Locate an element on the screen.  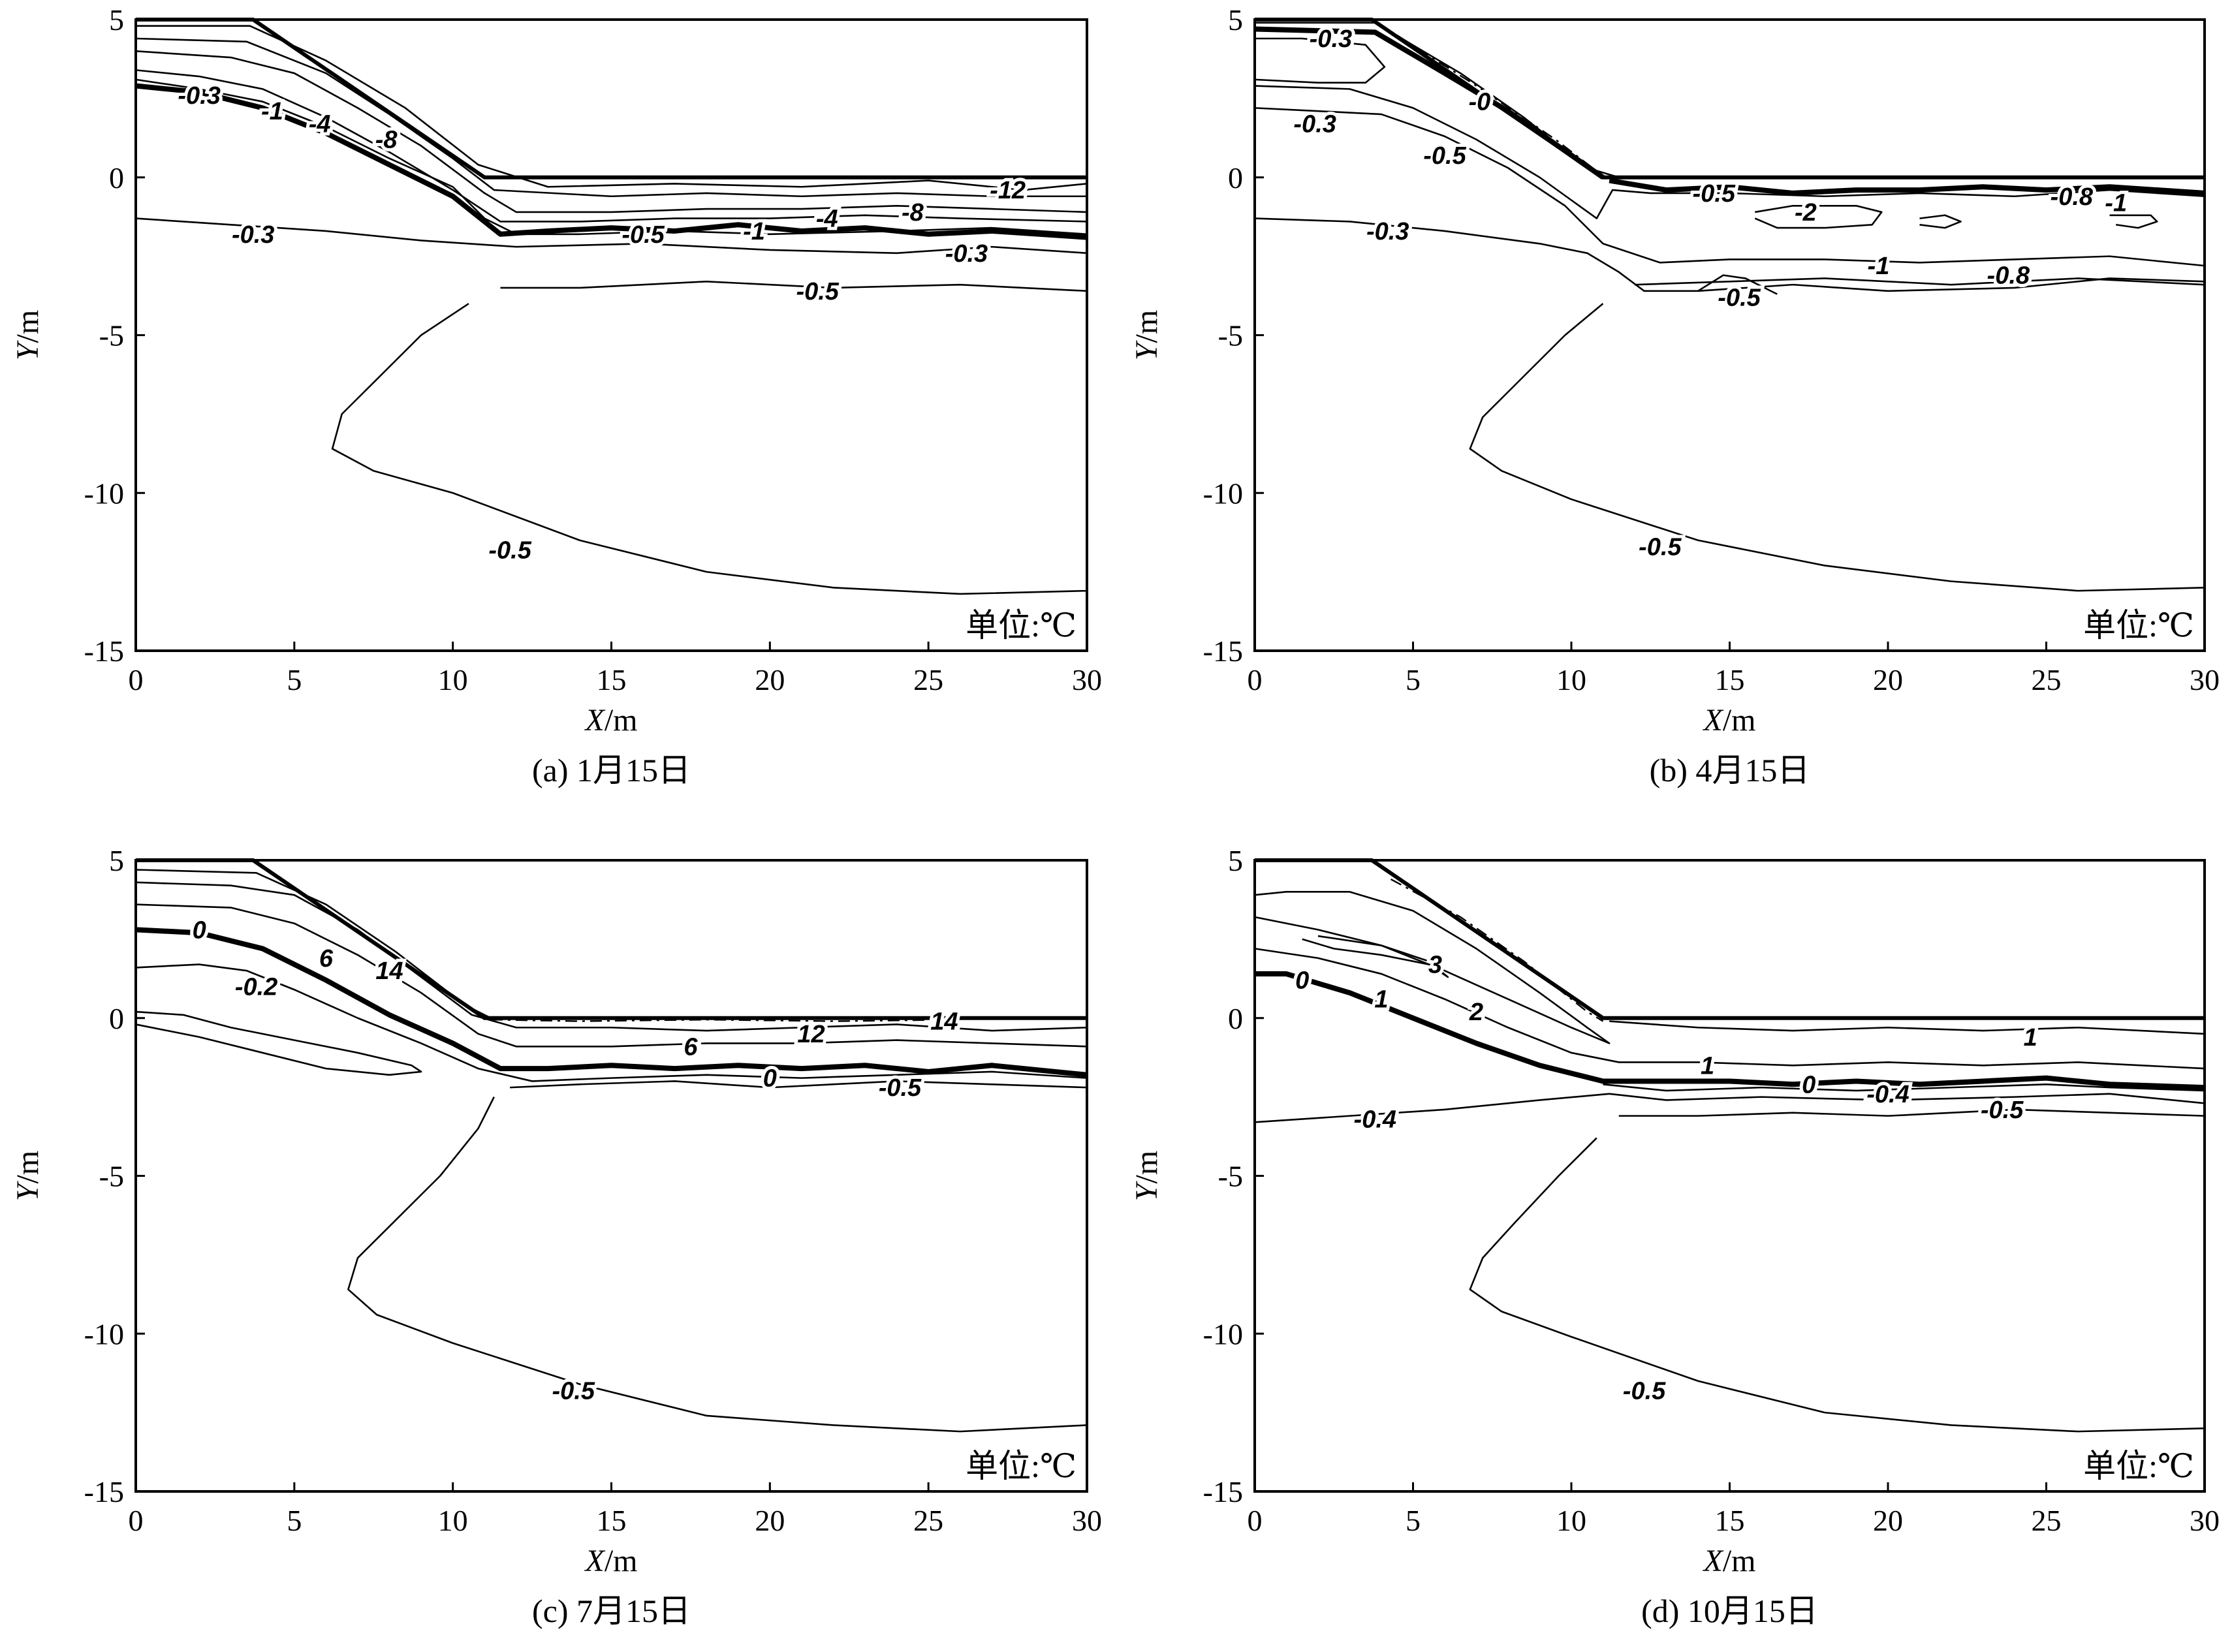
contour-label: 12 is located at coordinates (811, 1034).